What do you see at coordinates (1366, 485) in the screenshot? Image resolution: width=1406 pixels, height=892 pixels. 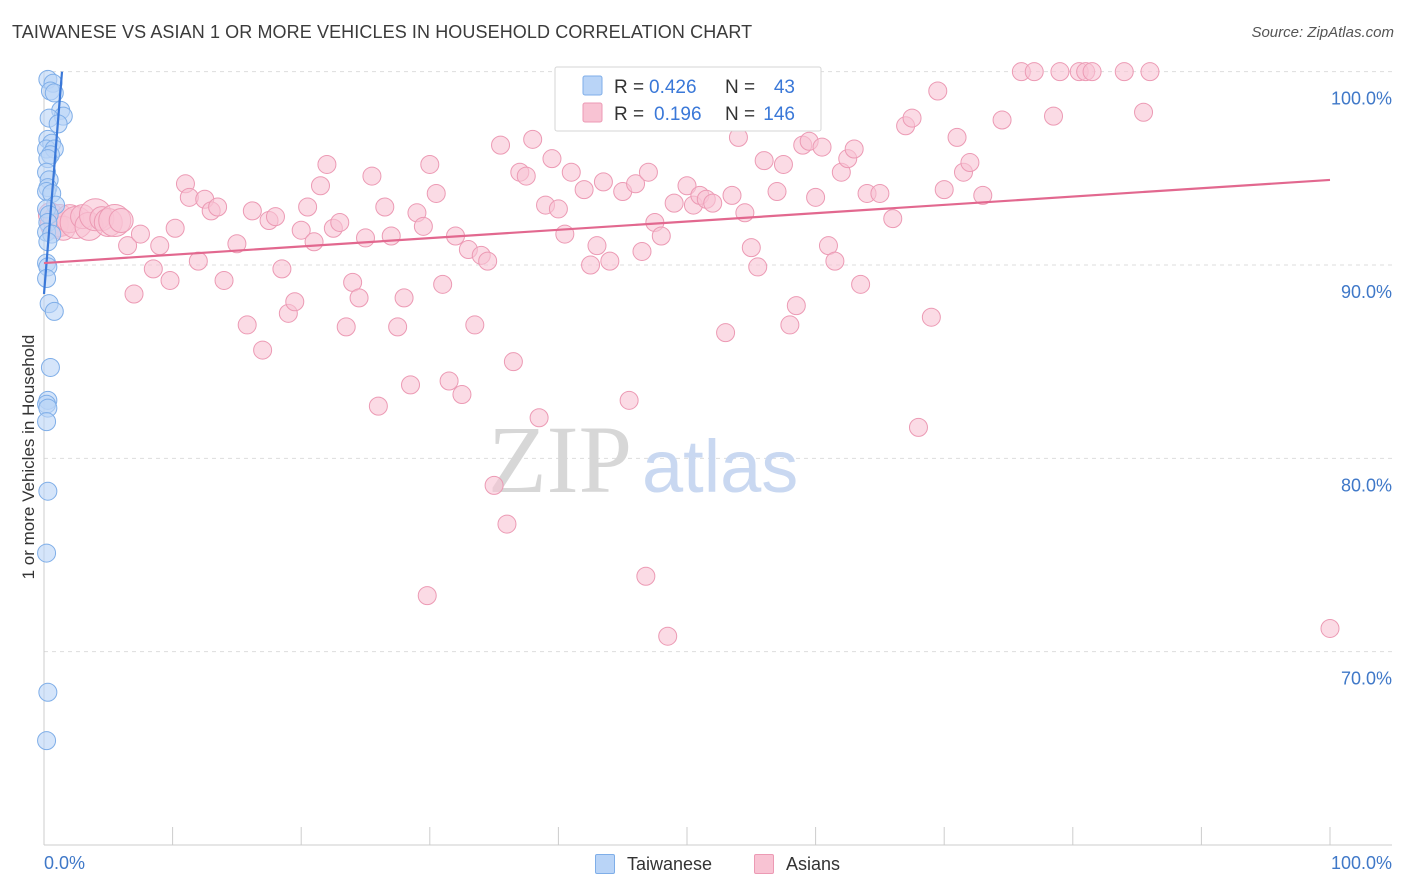 I see `y-tick-label: 80.0%` at bounding box center [1366, 485].